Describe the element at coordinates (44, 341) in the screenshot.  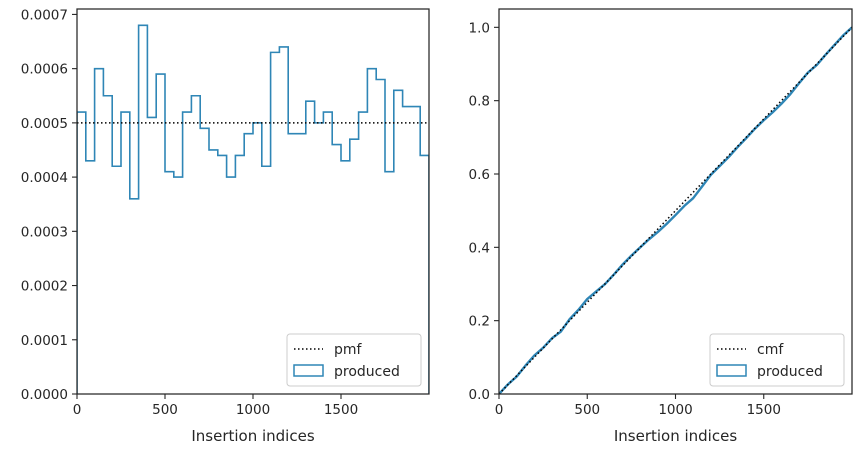
I see `y-tick-label: 0.0001` at that location.